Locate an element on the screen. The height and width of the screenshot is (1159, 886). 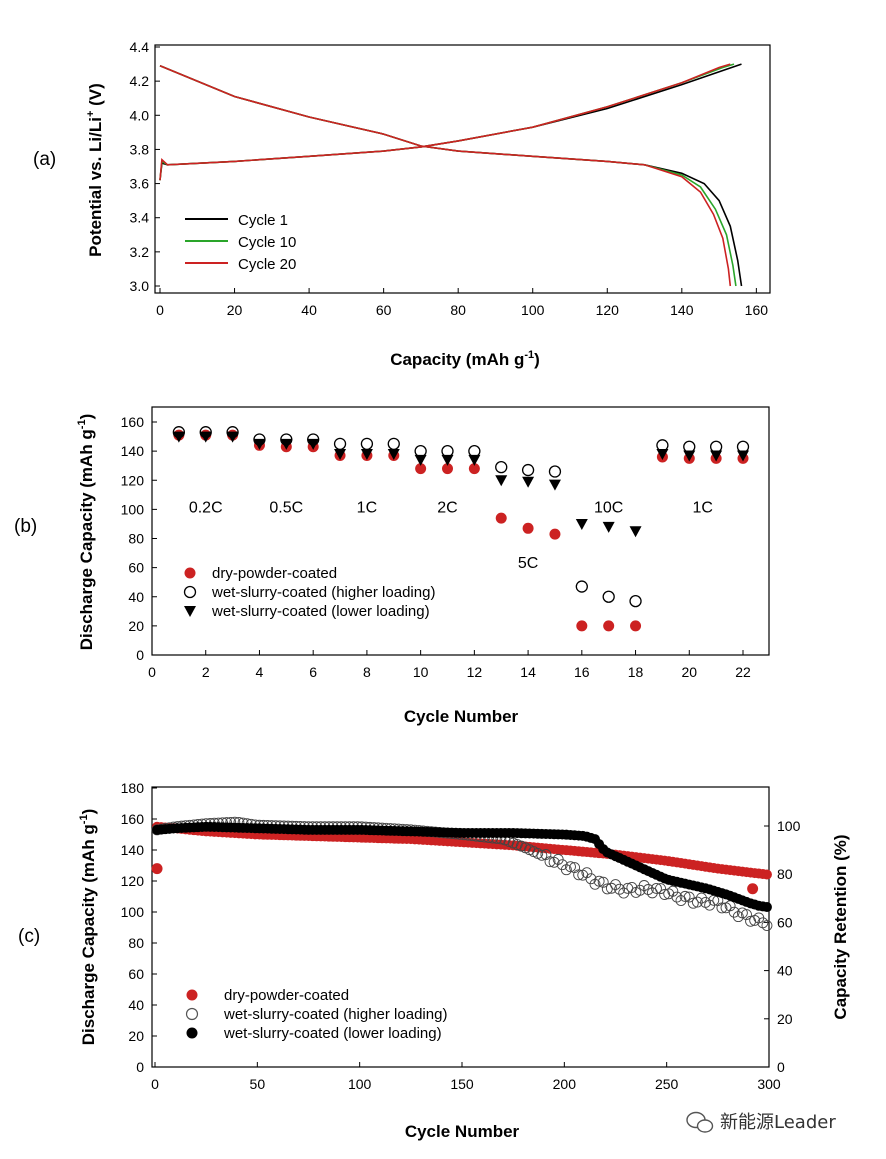
y-tick-label: 4.0 is located at coordinates (140, 115).